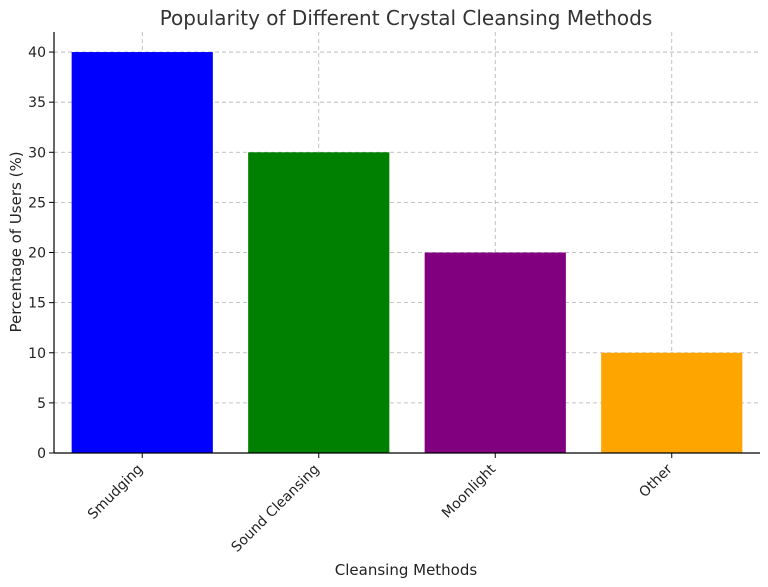  Describe the element at coordinates (37, 53) in the screenshot. I see `y-tick-label: 40` at that location.